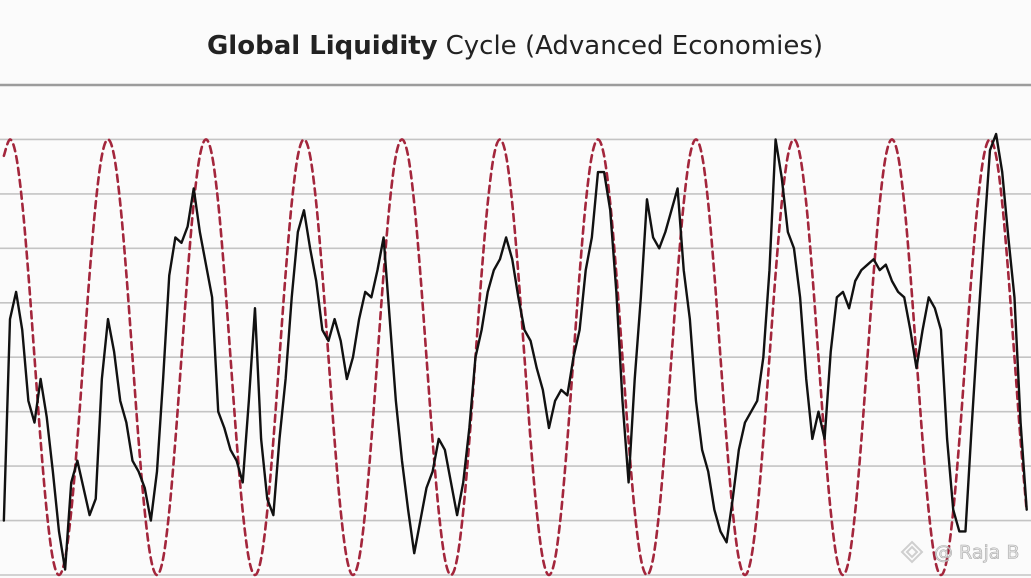  Describe the element at coordinates (322, 46) in the screenshot. I see `title-bold: Global Liquidity` at that location.